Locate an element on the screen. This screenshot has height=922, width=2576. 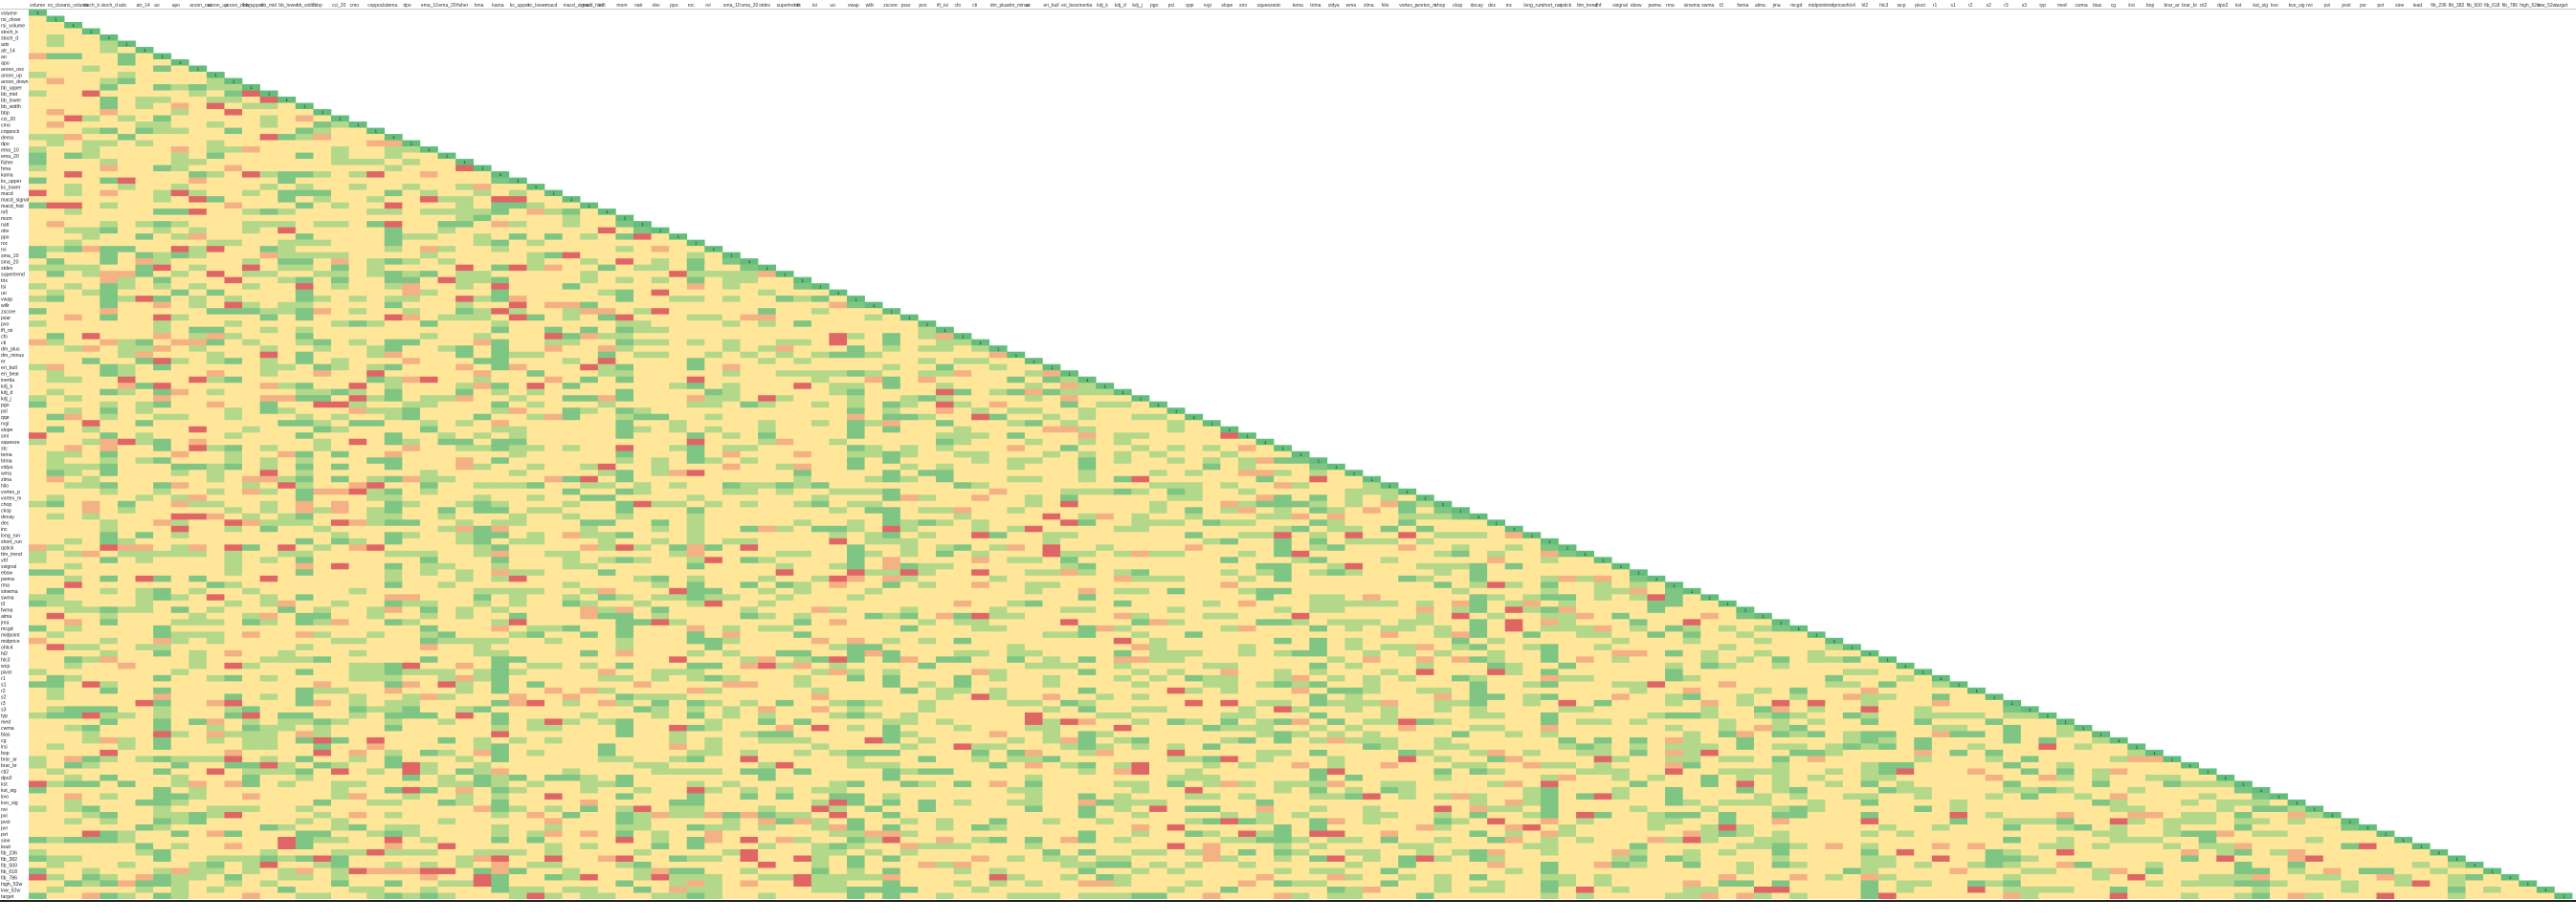
column-header-cell: decay is located at coordinates (1477, 6).